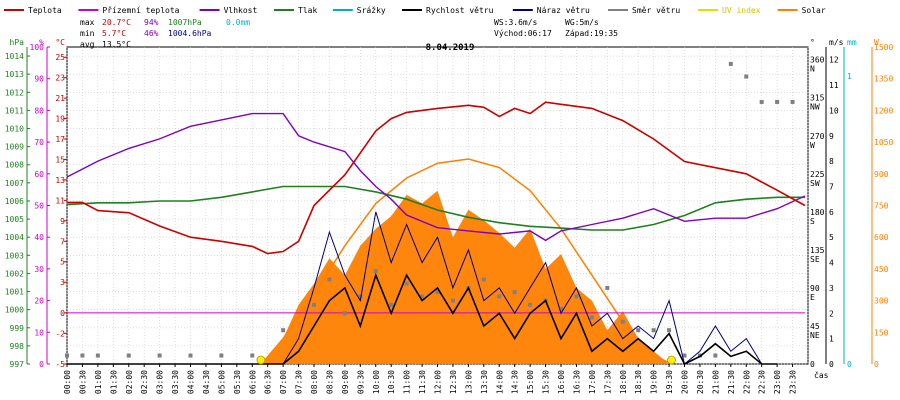  Describe the element at coordinates (815, 335) in the screenshot. I see `direction-axis-tick-dir: NE` at that location.